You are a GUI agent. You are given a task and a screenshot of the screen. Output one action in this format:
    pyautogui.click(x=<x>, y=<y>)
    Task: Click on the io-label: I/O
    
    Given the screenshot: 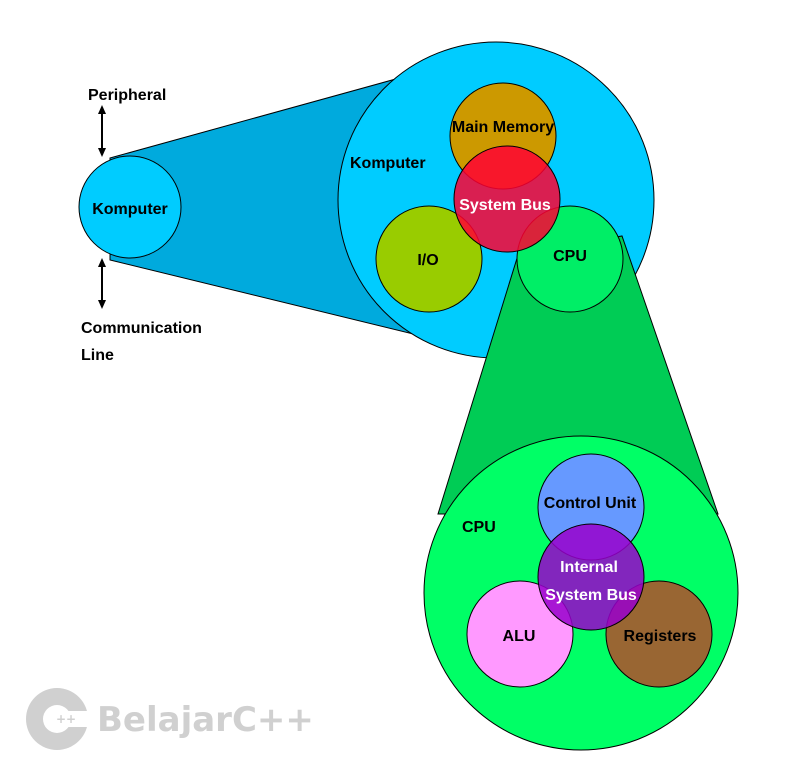 What is the action you would take?
    pyautogui.click(x=427, y=260)
    